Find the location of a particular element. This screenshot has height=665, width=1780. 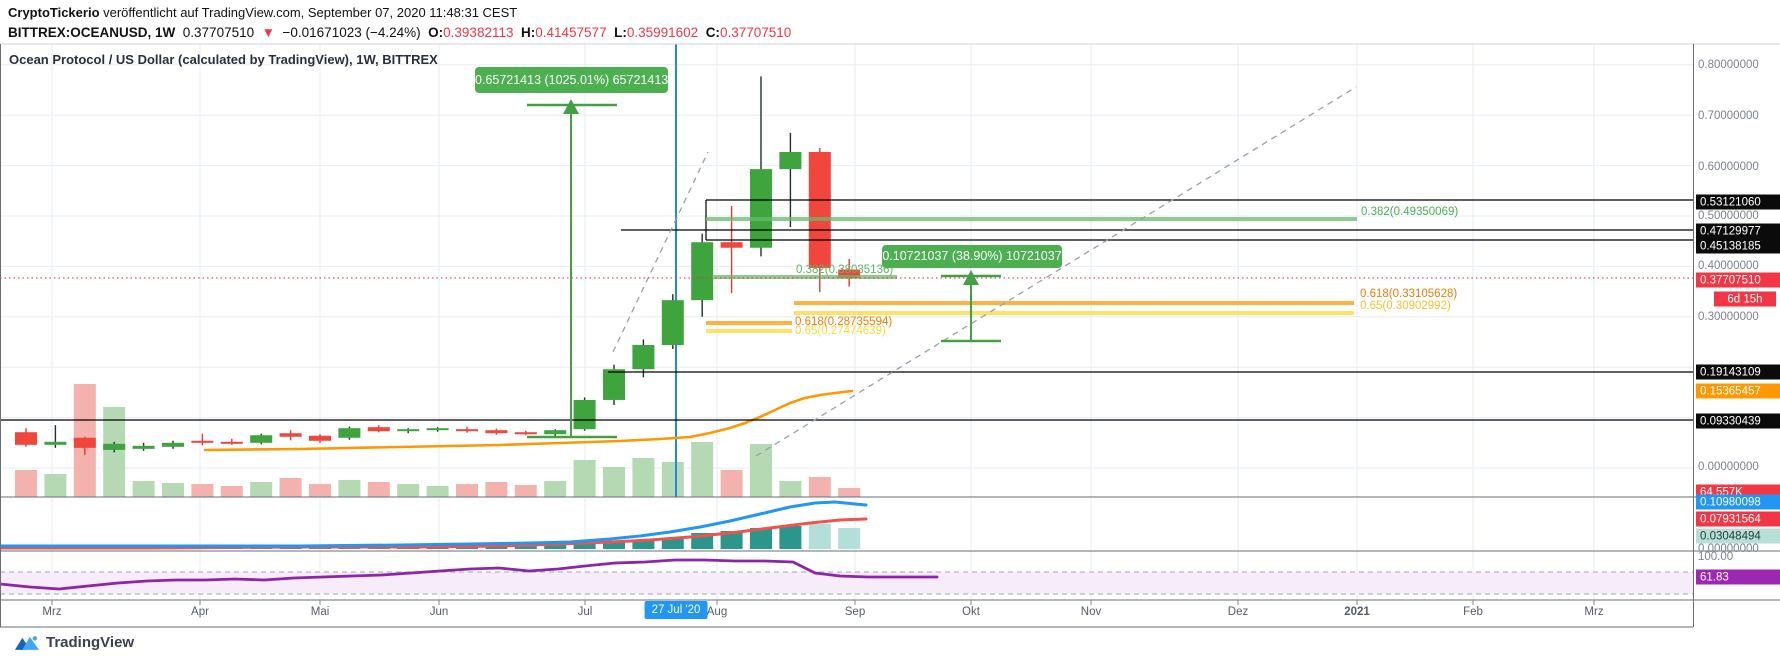

ma-line-orange is located at coordinates (528, 420).